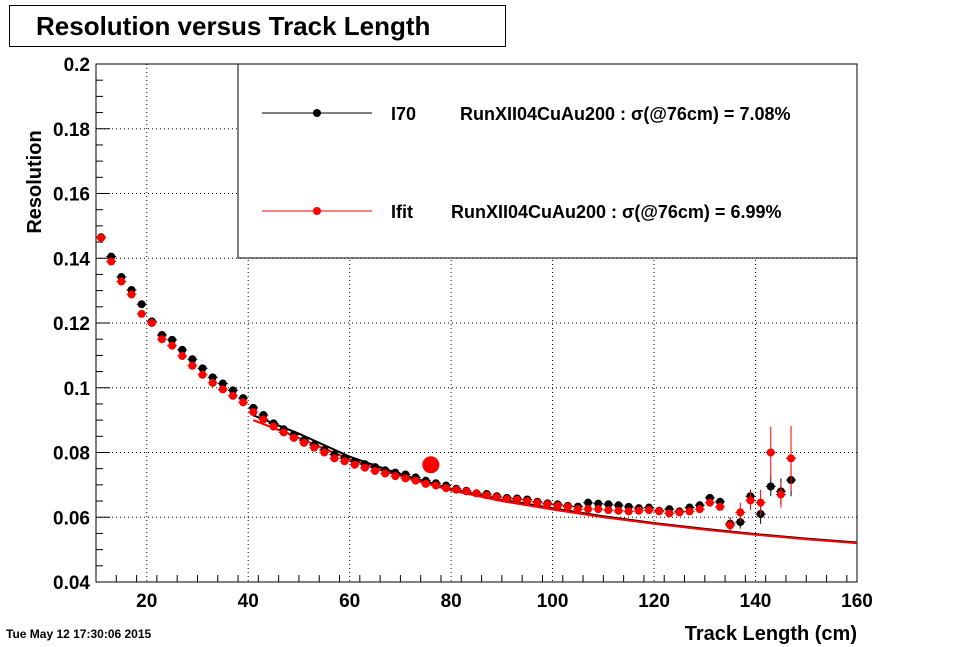  What do you see at coordinates (79, 634) in the screenshot?
I see `timestamp: Tue May 12 17:30:06 2015` at bounding box center [79, 634].